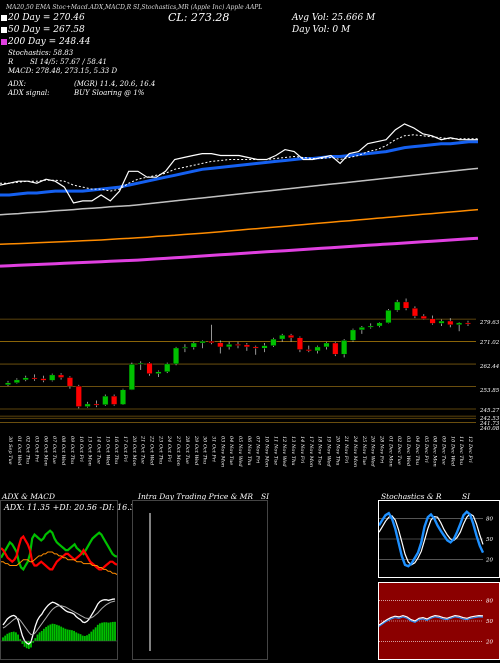 The height and width of the screenshot is (663, 500). What do you see at coordinates (321, 30) in the screenshot?
I see `day-volume: Day Vol: 0 M` at bounding box center [321, 30].